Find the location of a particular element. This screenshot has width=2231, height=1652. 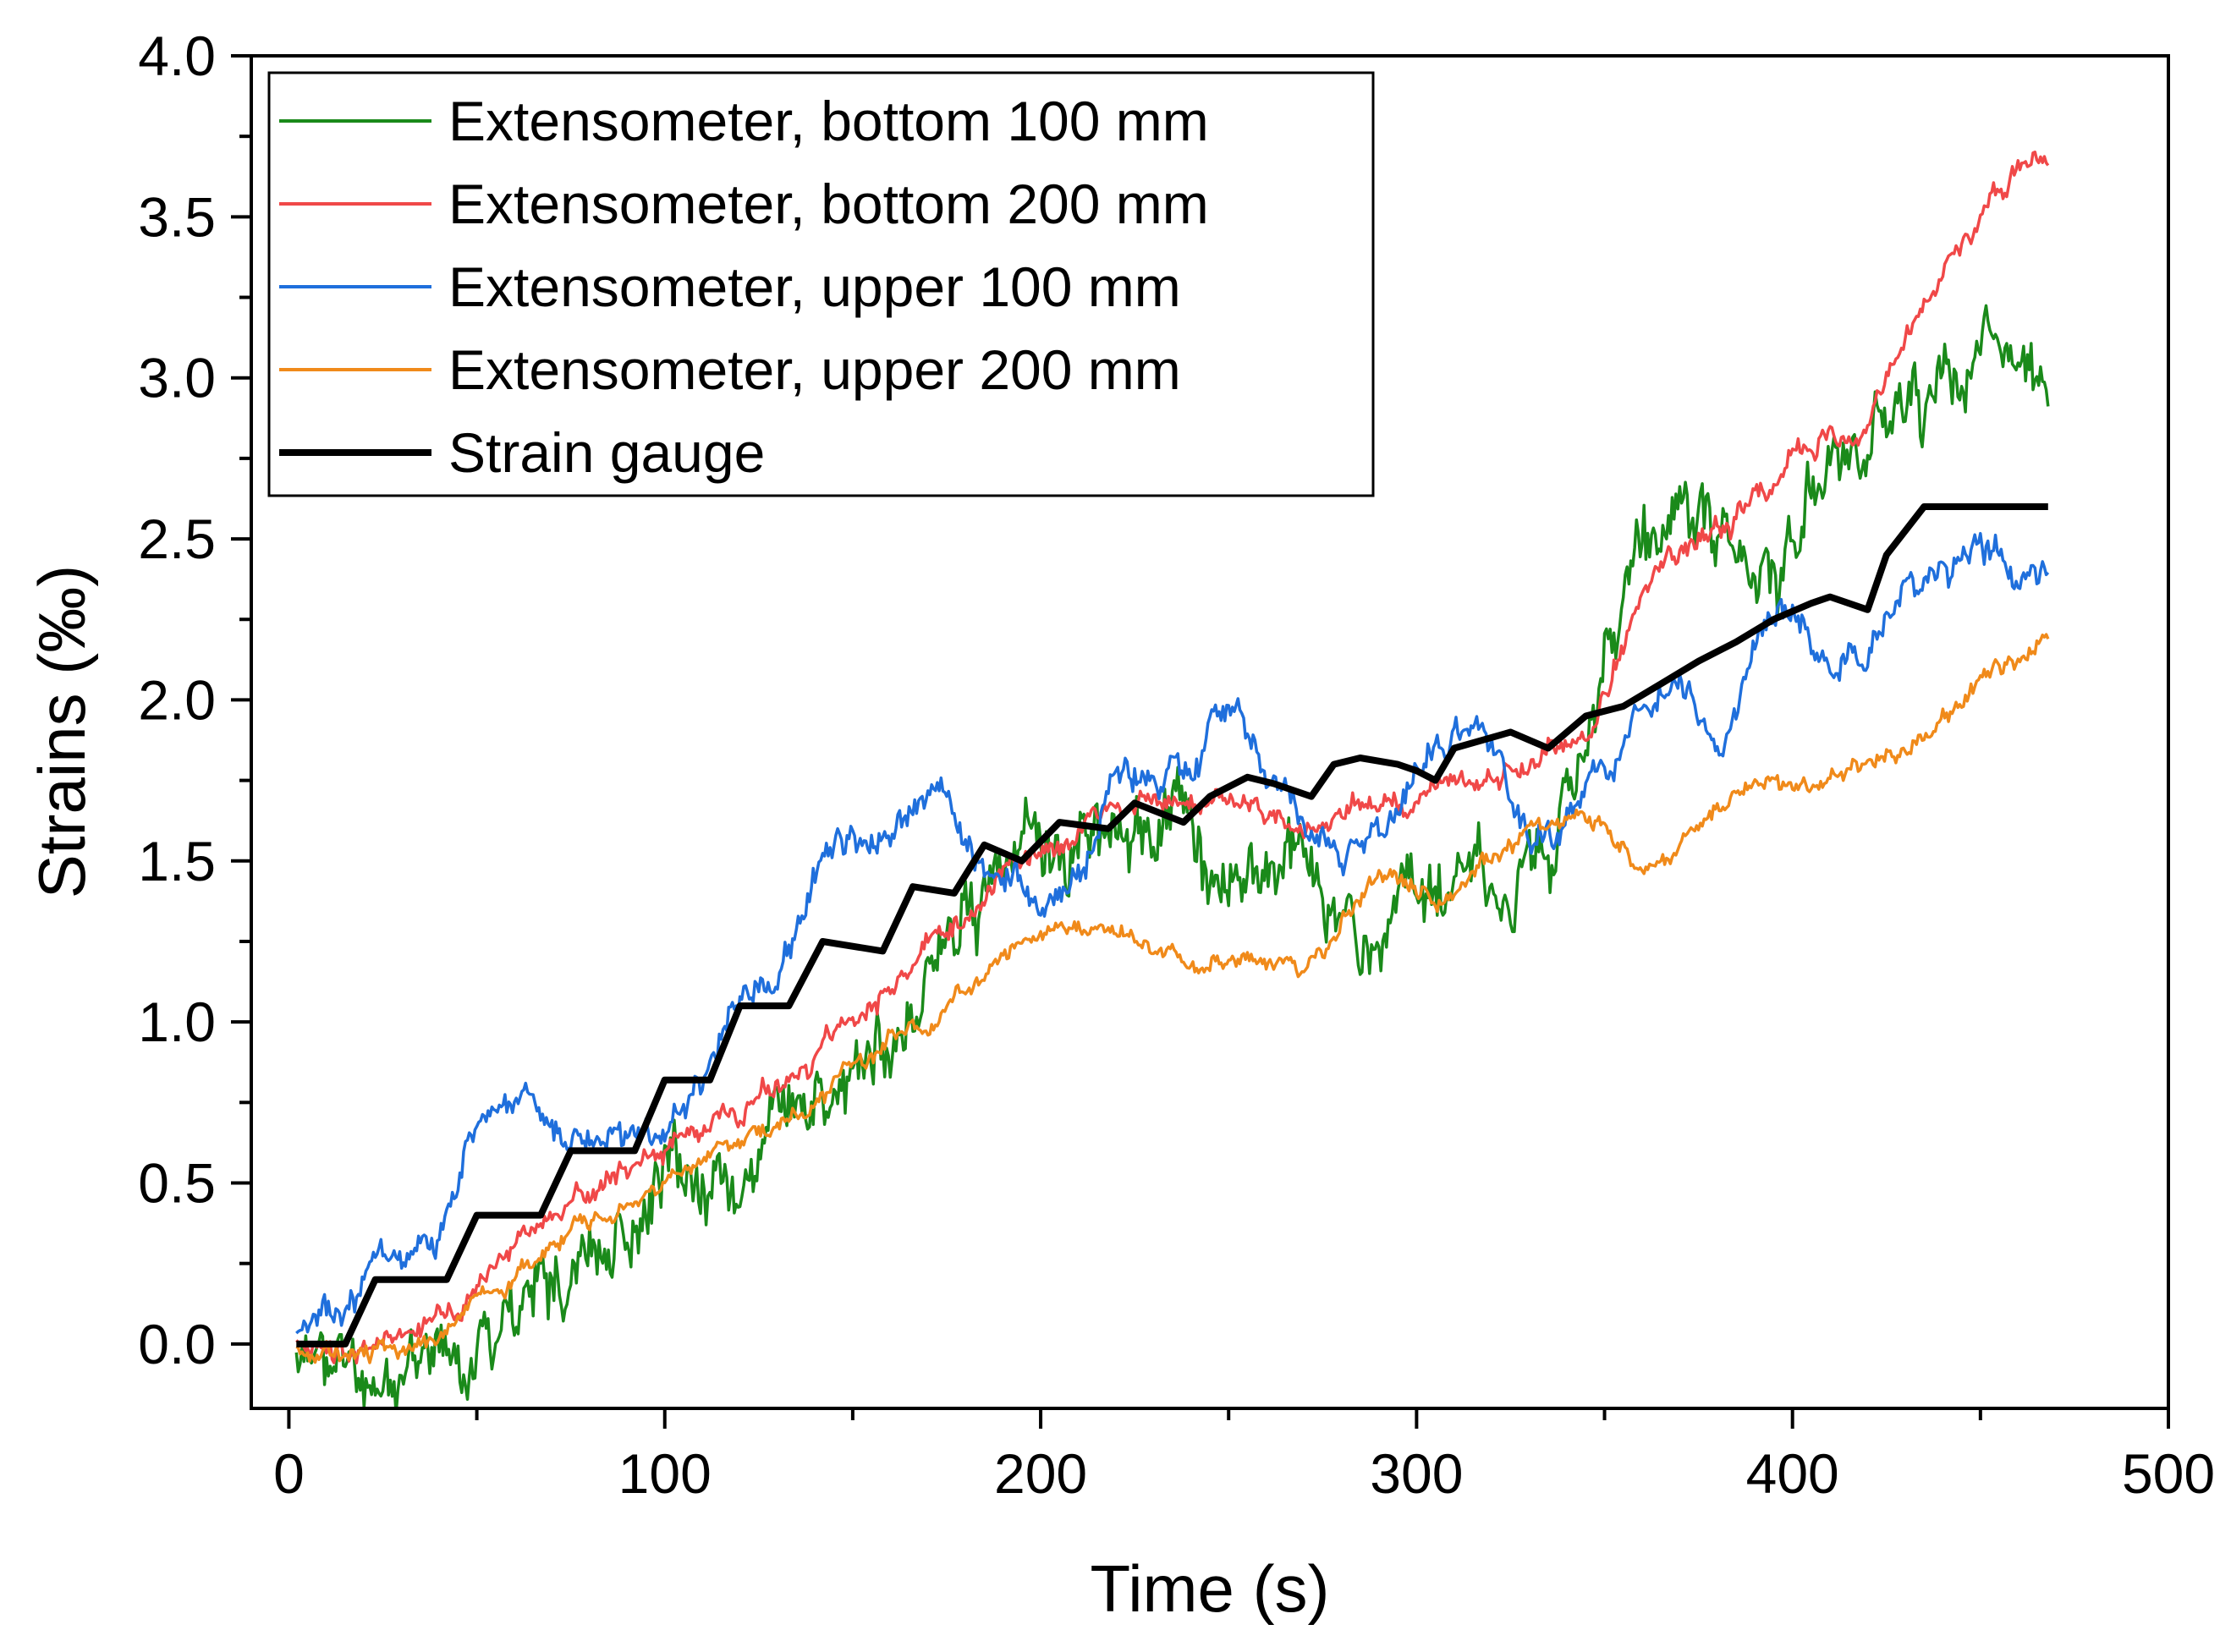

legend-label: Extensometer, bottom 200 mm is located at coordinates (828, 204).